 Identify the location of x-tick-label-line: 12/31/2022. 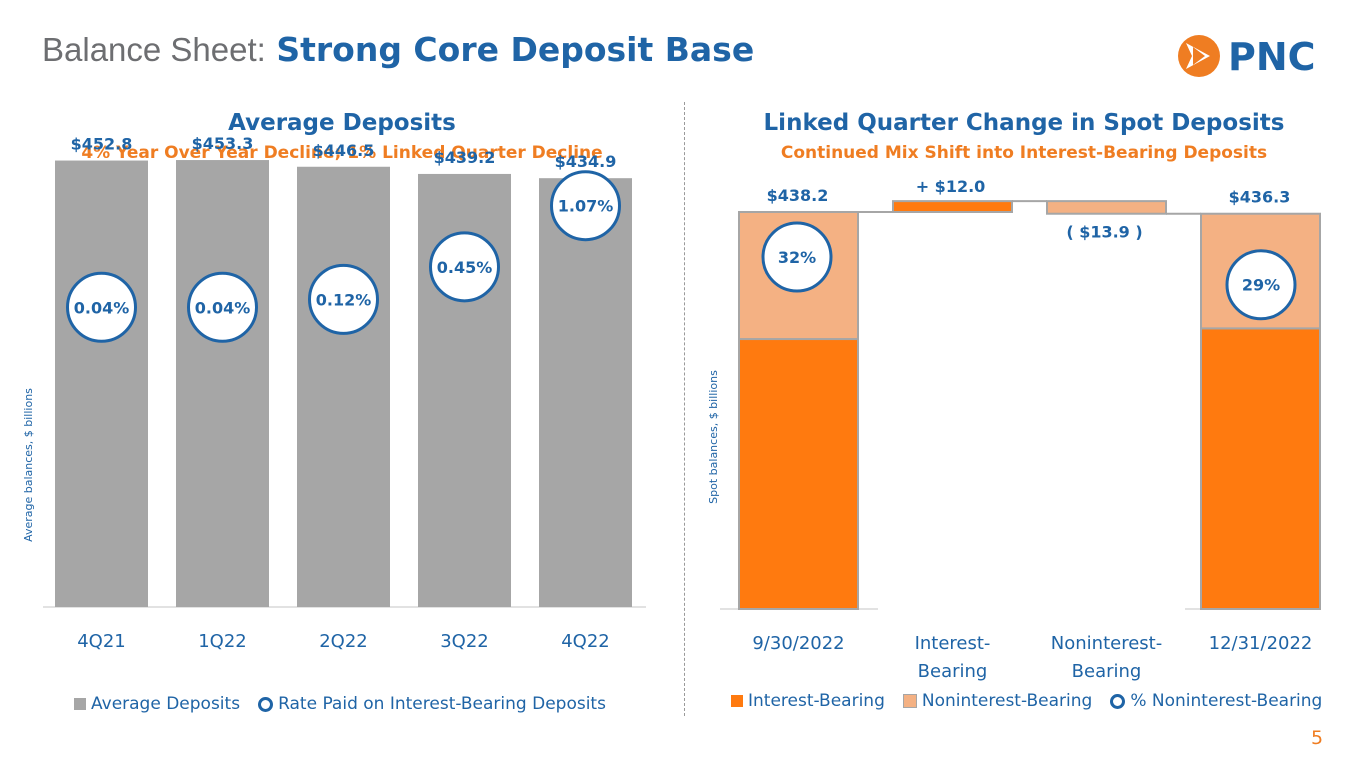
(1261, 643).